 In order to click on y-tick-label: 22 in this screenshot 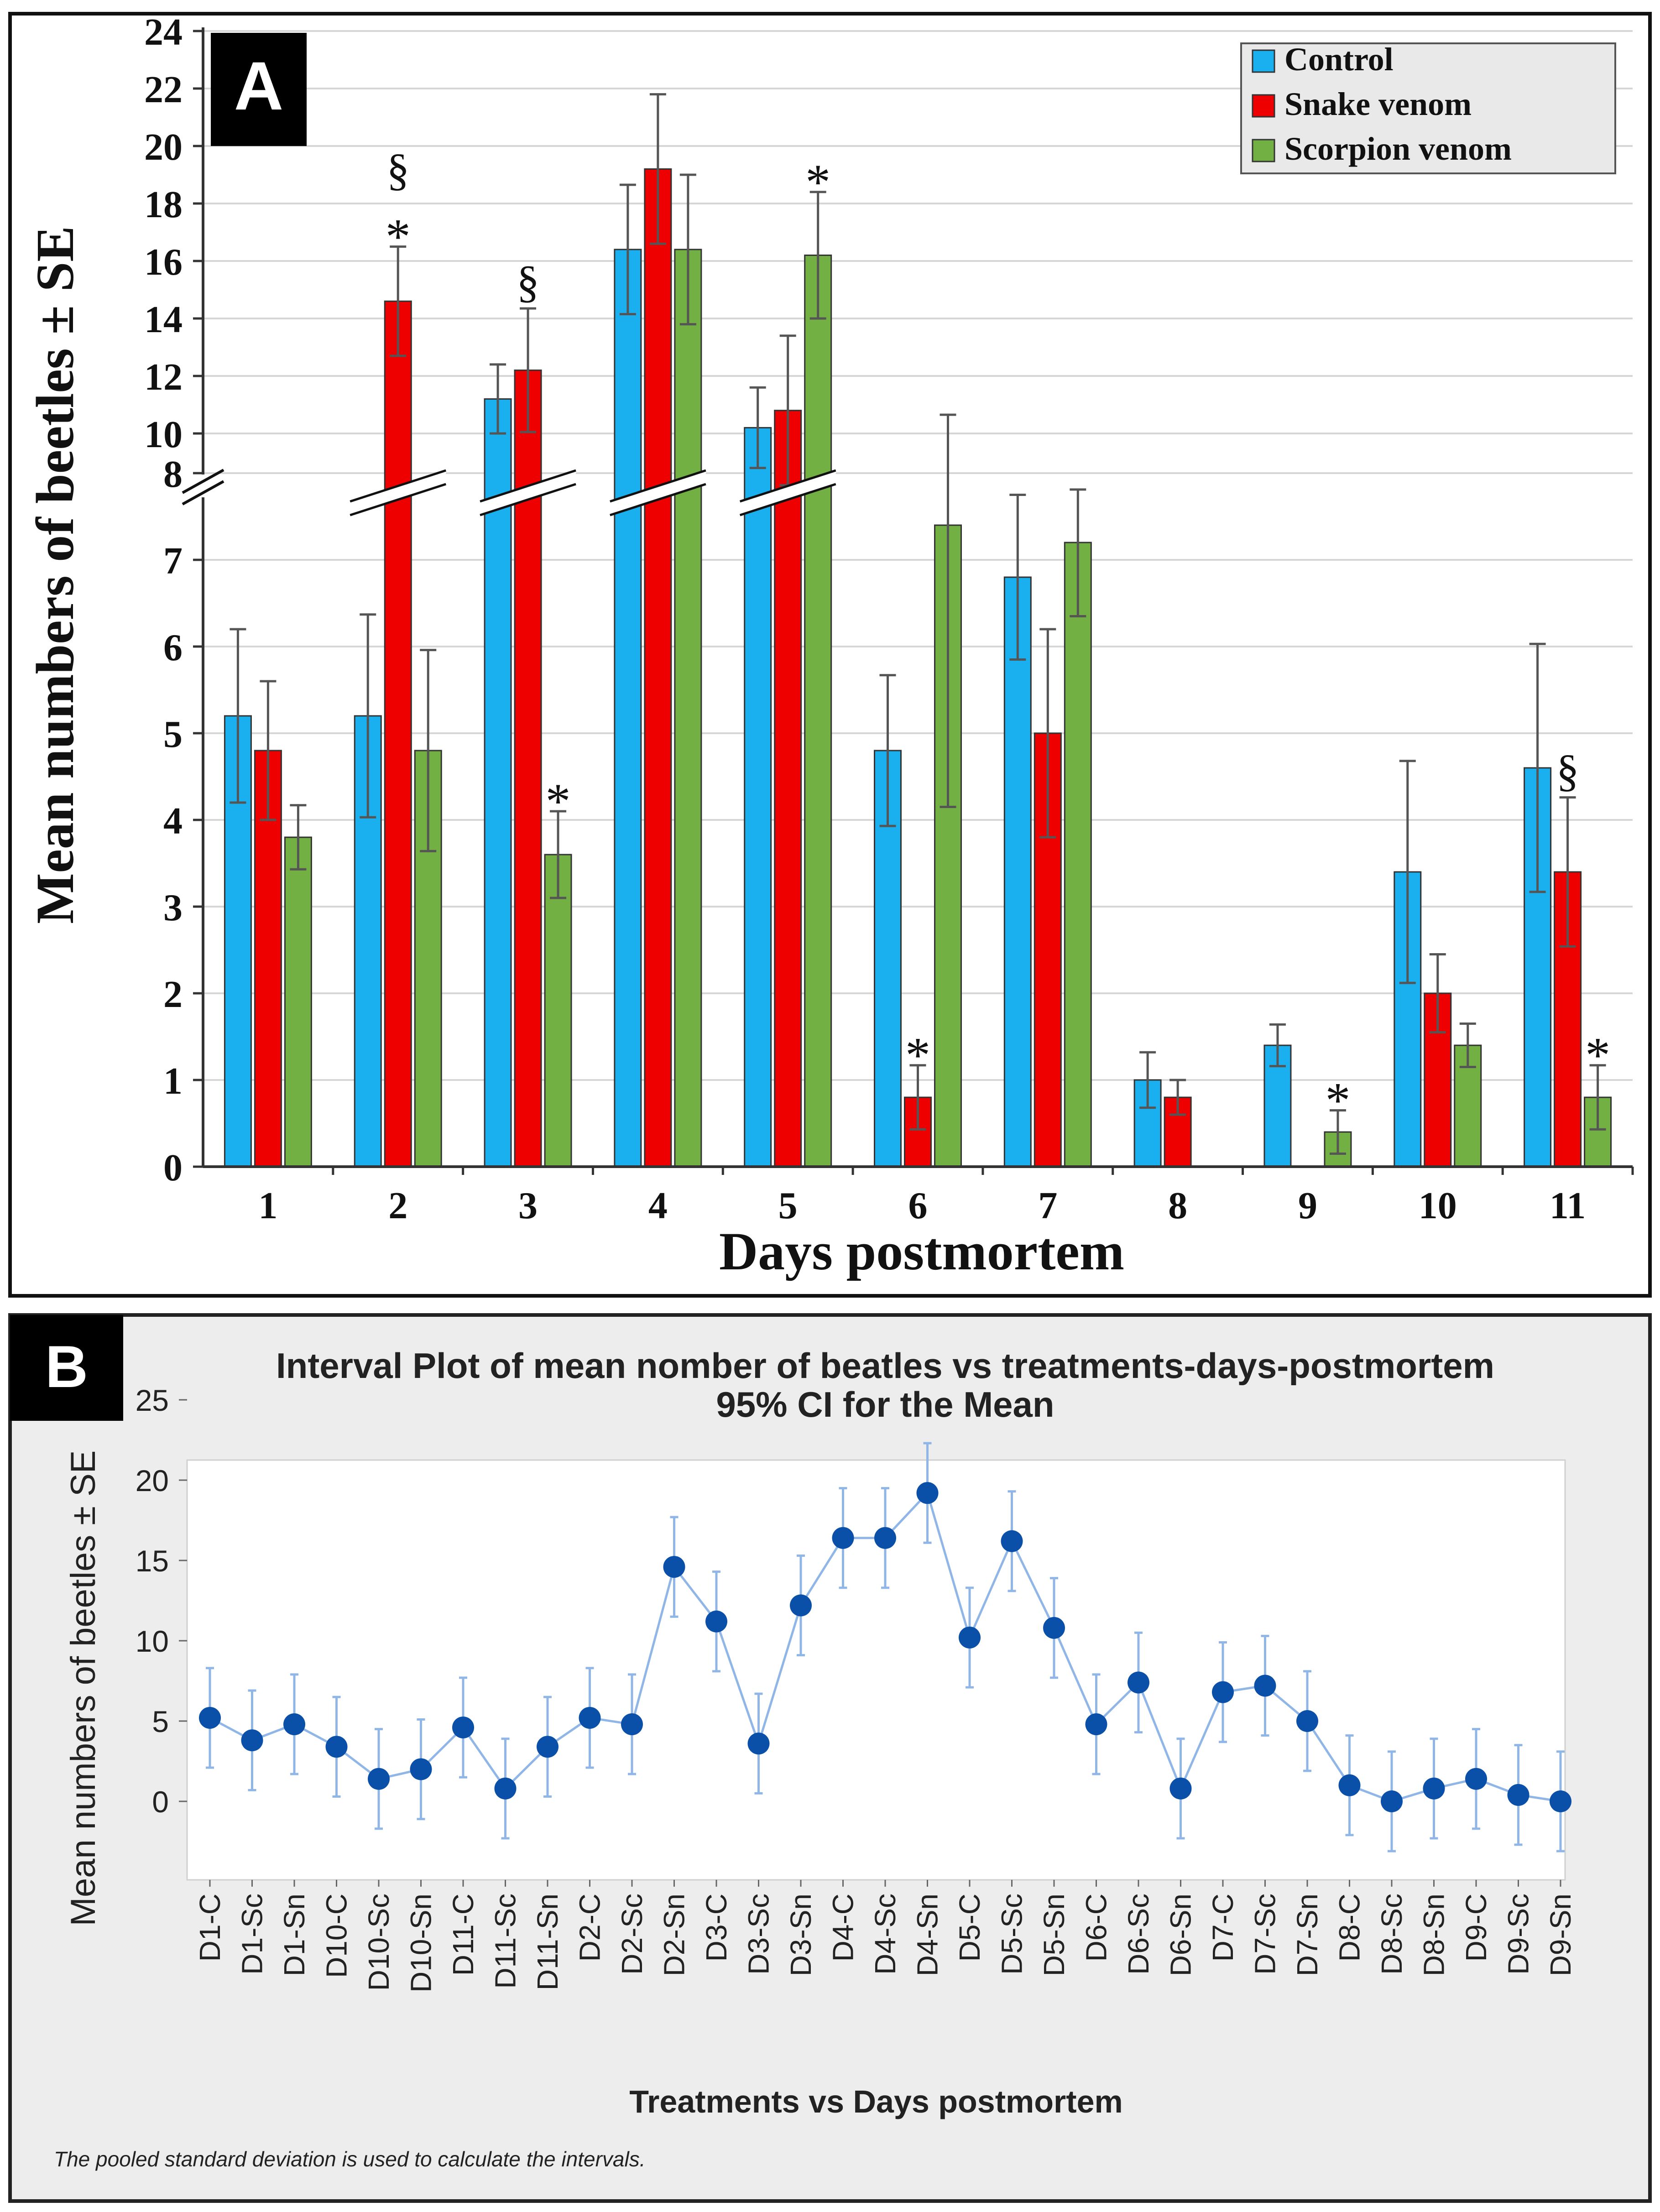, I will do `click(163, 89)`.